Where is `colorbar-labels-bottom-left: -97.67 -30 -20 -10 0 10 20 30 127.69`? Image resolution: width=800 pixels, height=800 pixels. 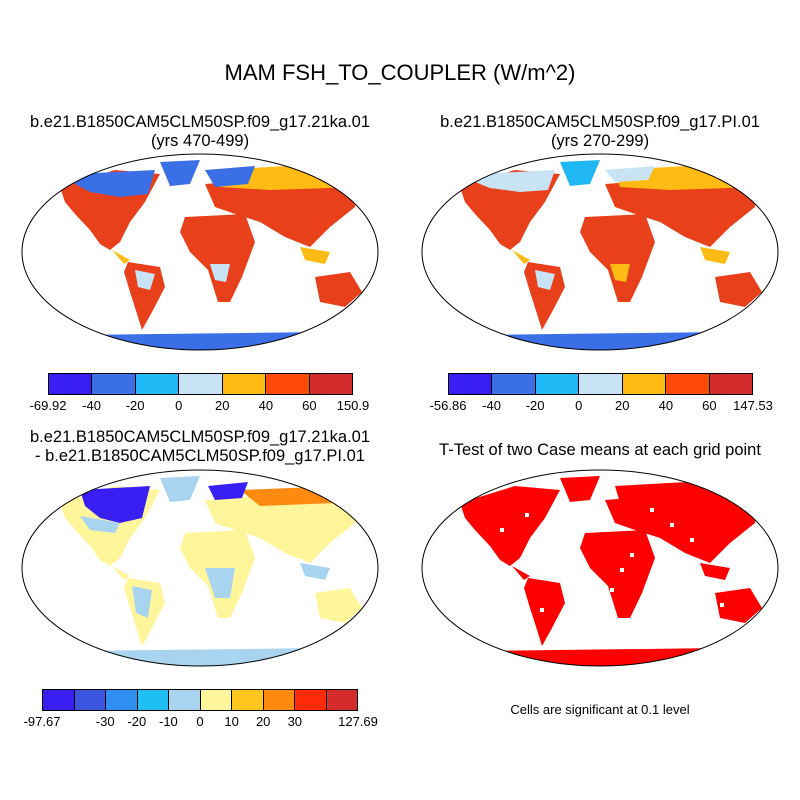
colorbar-labels-bottom-left: -97.67 -30 -20 -10 0 10 20 30 127.69 is located at coordinates (201, 723).